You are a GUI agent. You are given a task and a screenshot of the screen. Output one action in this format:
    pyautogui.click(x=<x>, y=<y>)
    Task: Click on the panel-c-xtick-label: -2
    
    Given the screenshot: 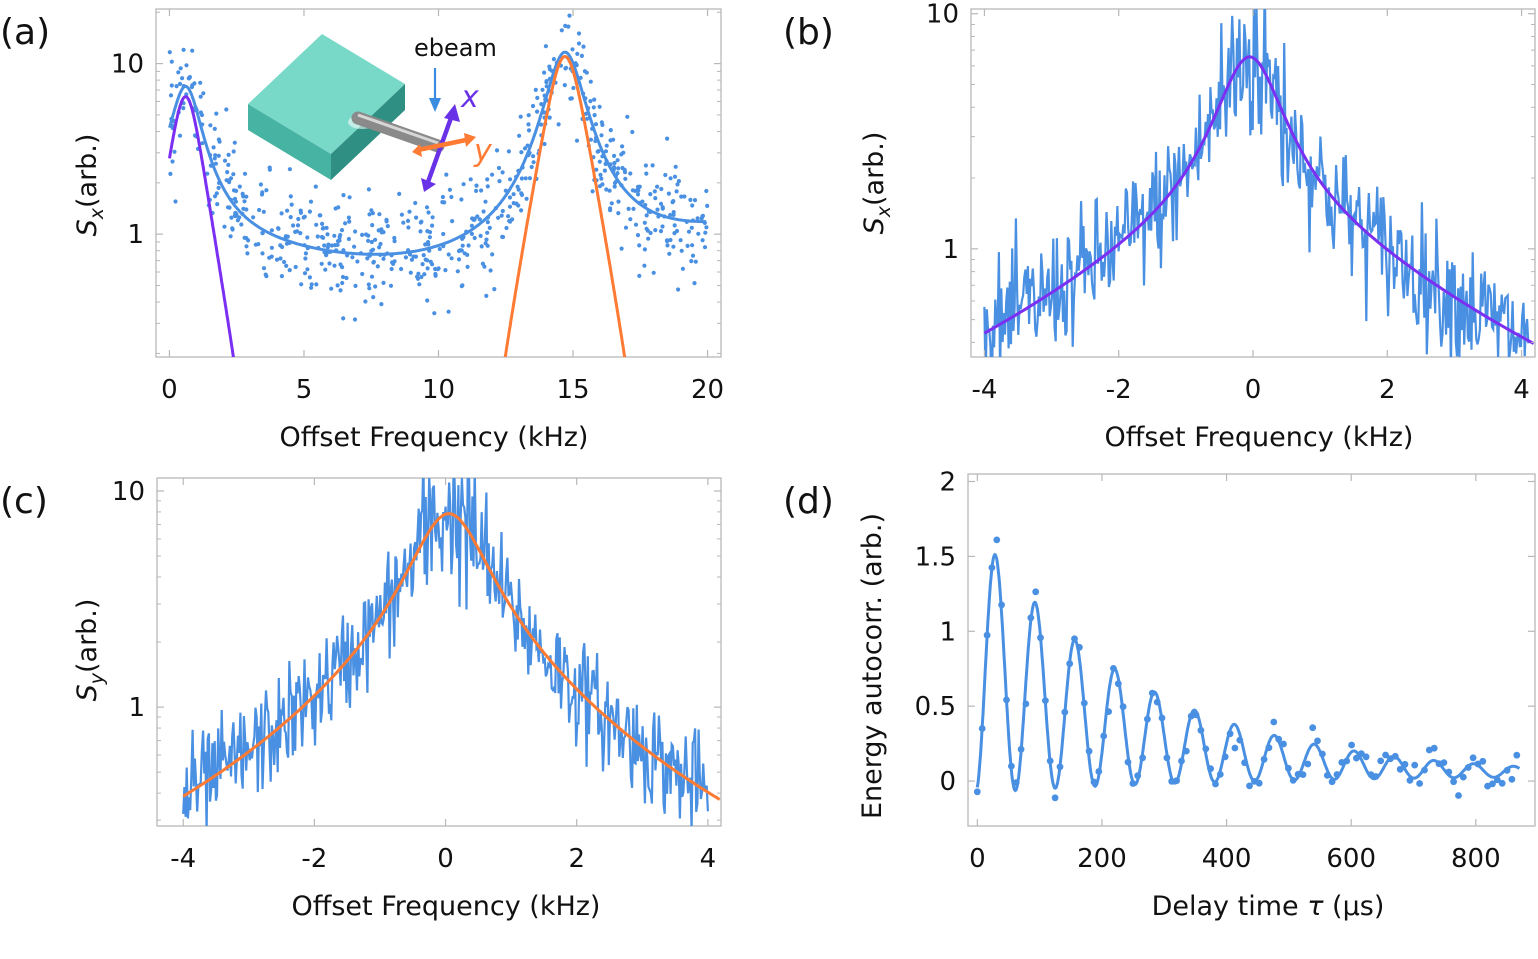 What is the action you would take?
    pyautogui.click(x=314, y=859)
    